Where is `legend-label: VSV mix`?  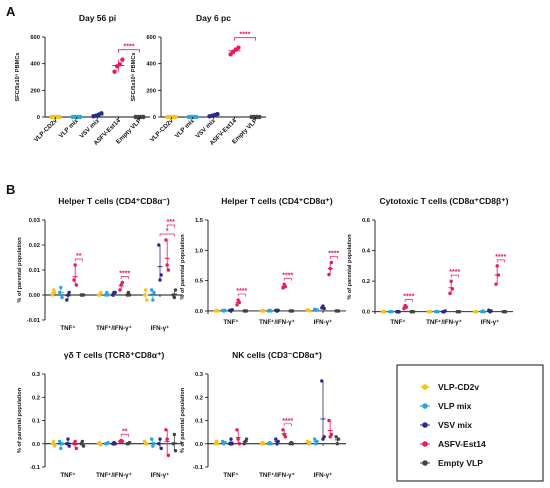
legend-label: VSV mix is located at coordinates (455, 425).